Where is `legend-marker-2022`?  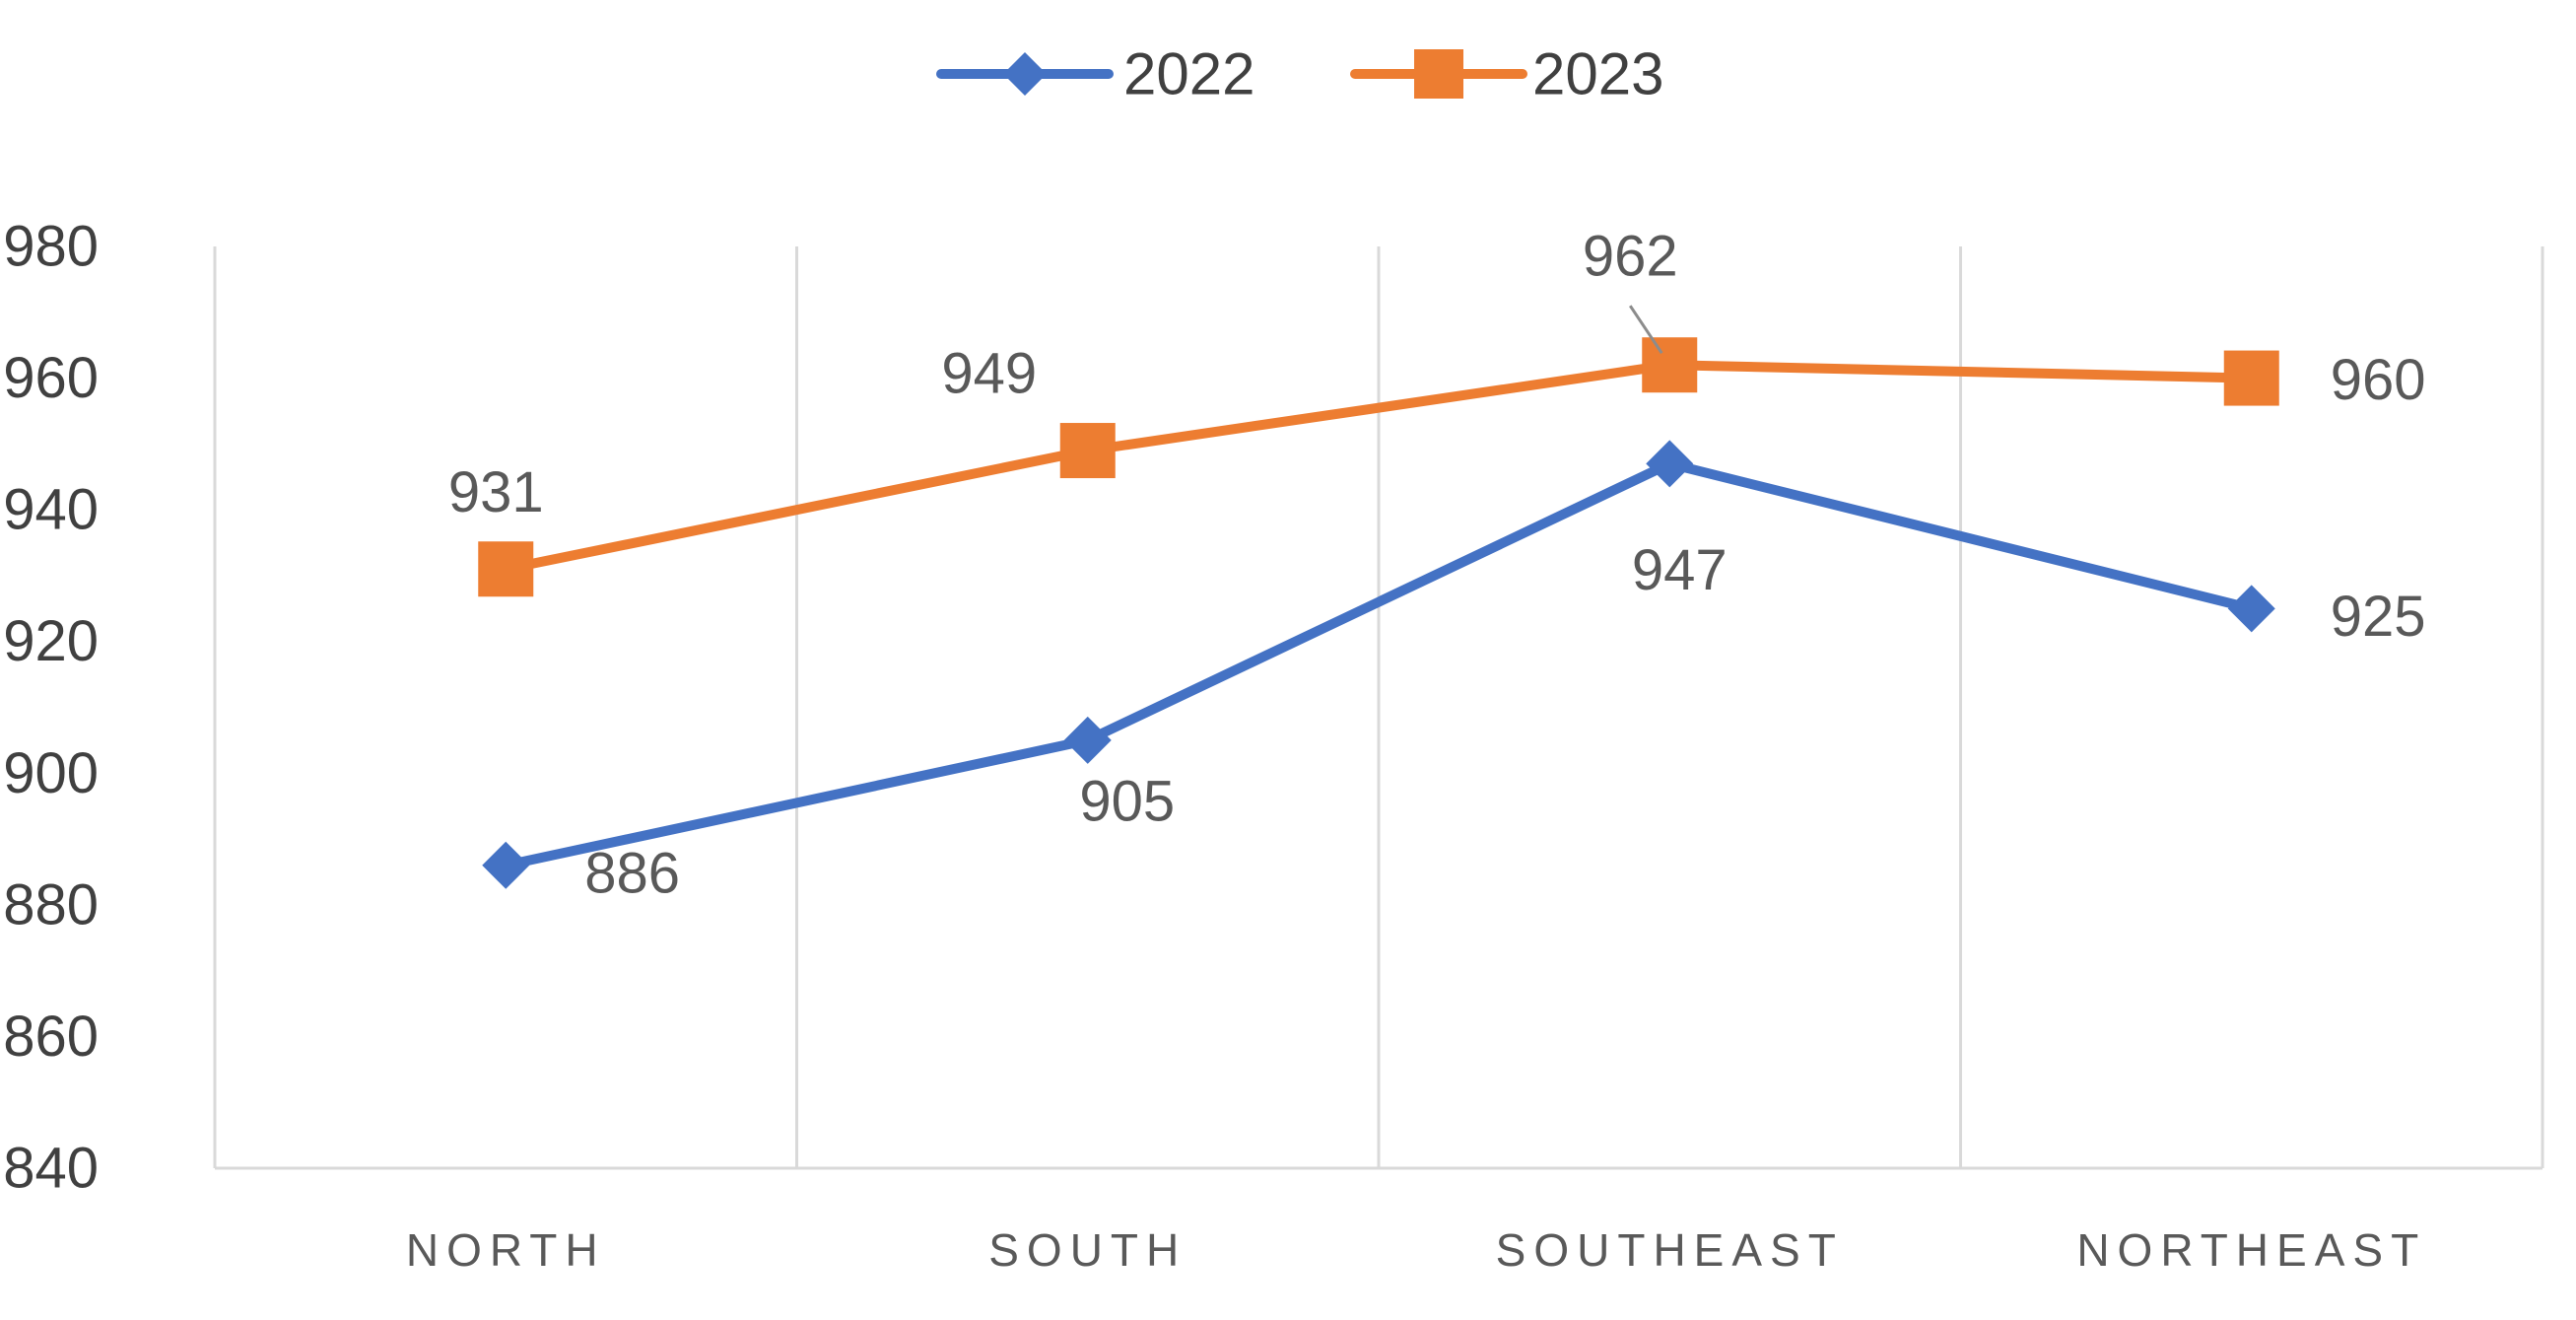
legend-marker-2022 is located at coordinates (1025, 74).